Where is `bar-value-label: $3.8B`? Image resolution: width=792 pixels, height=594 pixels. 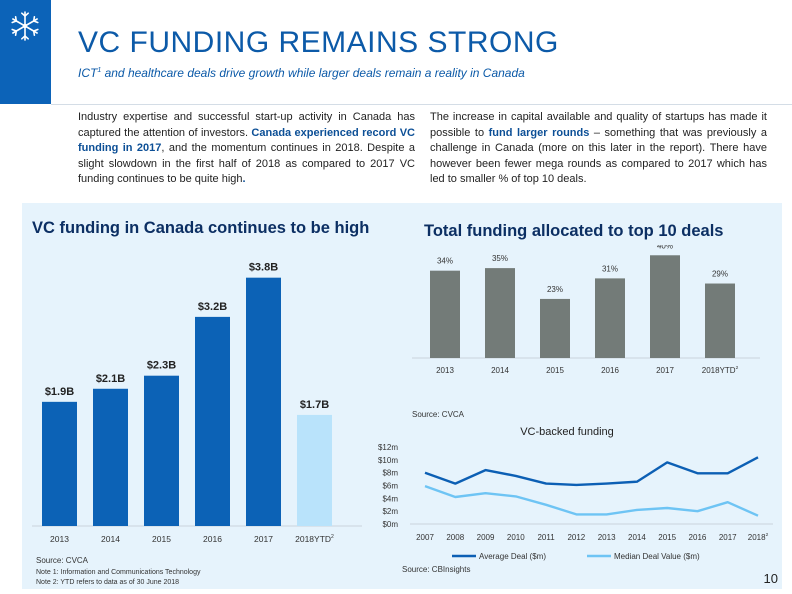
bar-value-label: $3.8B is located at coordinates (263, 268).